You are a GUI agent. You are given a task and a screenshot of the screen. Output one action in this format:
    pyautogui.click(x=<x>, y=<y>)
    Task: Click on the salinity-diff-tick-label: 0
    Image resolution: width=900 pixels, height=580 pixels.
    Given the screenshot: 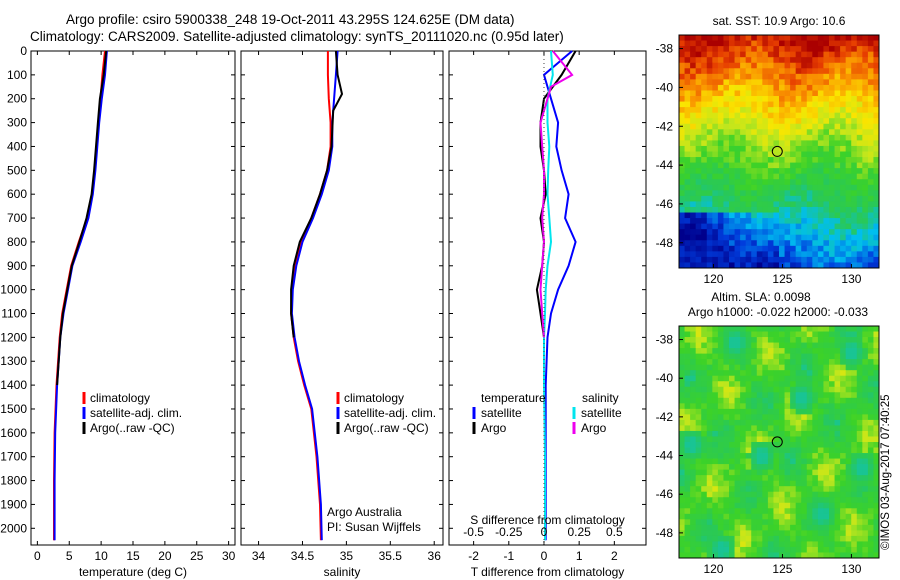 What is the action you would take?
    pyautogui.click(x=544, y=532)
    